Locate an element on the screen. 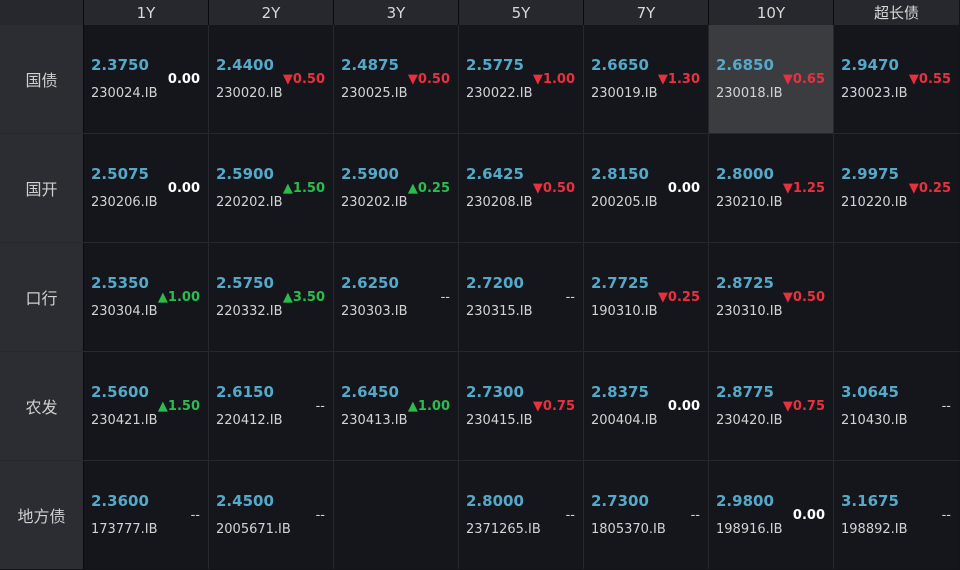  bond-code: 230024.IB is located at coordinates (124, 93).